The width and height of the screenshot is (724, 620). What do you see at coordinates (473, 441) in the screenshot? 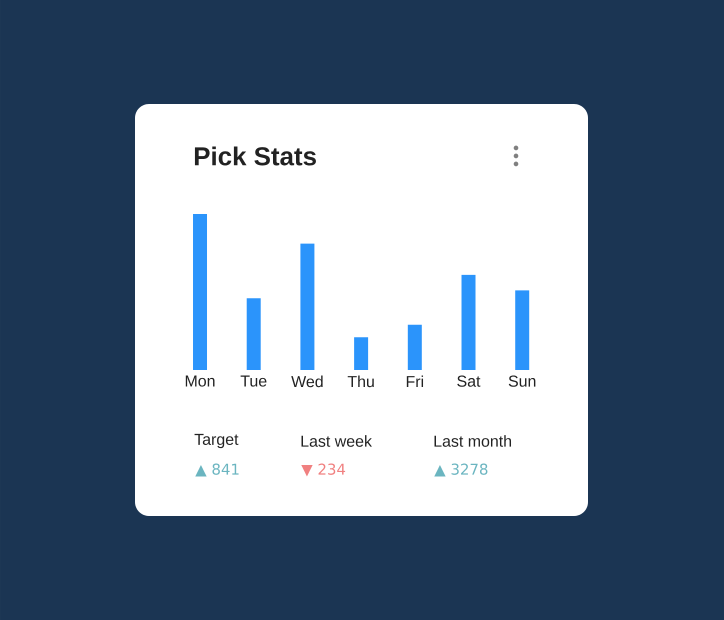
I see `text: Last month` at bounding box center [473, 441].